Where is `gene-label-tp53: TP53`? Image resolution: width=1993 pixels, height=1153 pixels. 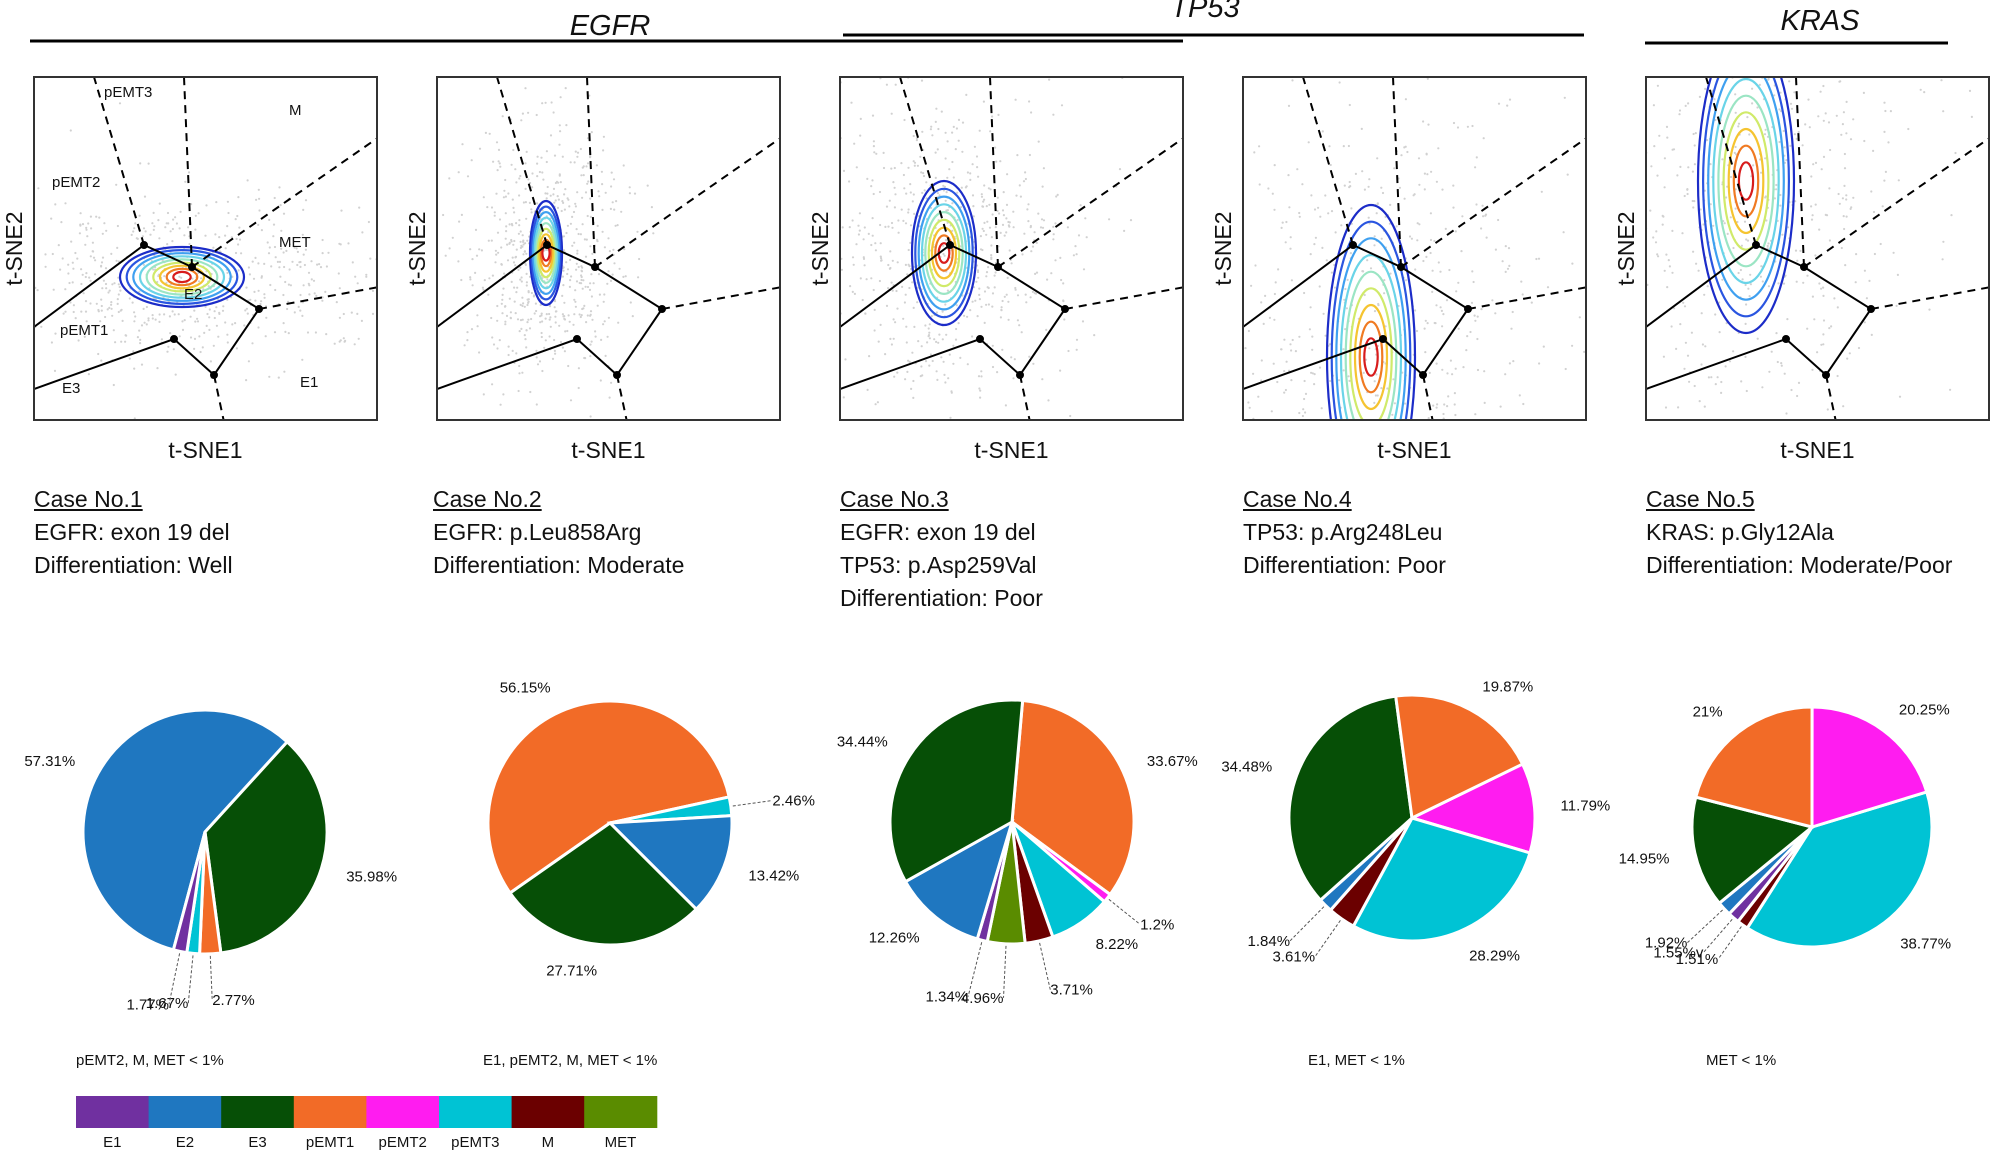 gene-label-tp53: TP53 is located at coordinates (1205, 12).